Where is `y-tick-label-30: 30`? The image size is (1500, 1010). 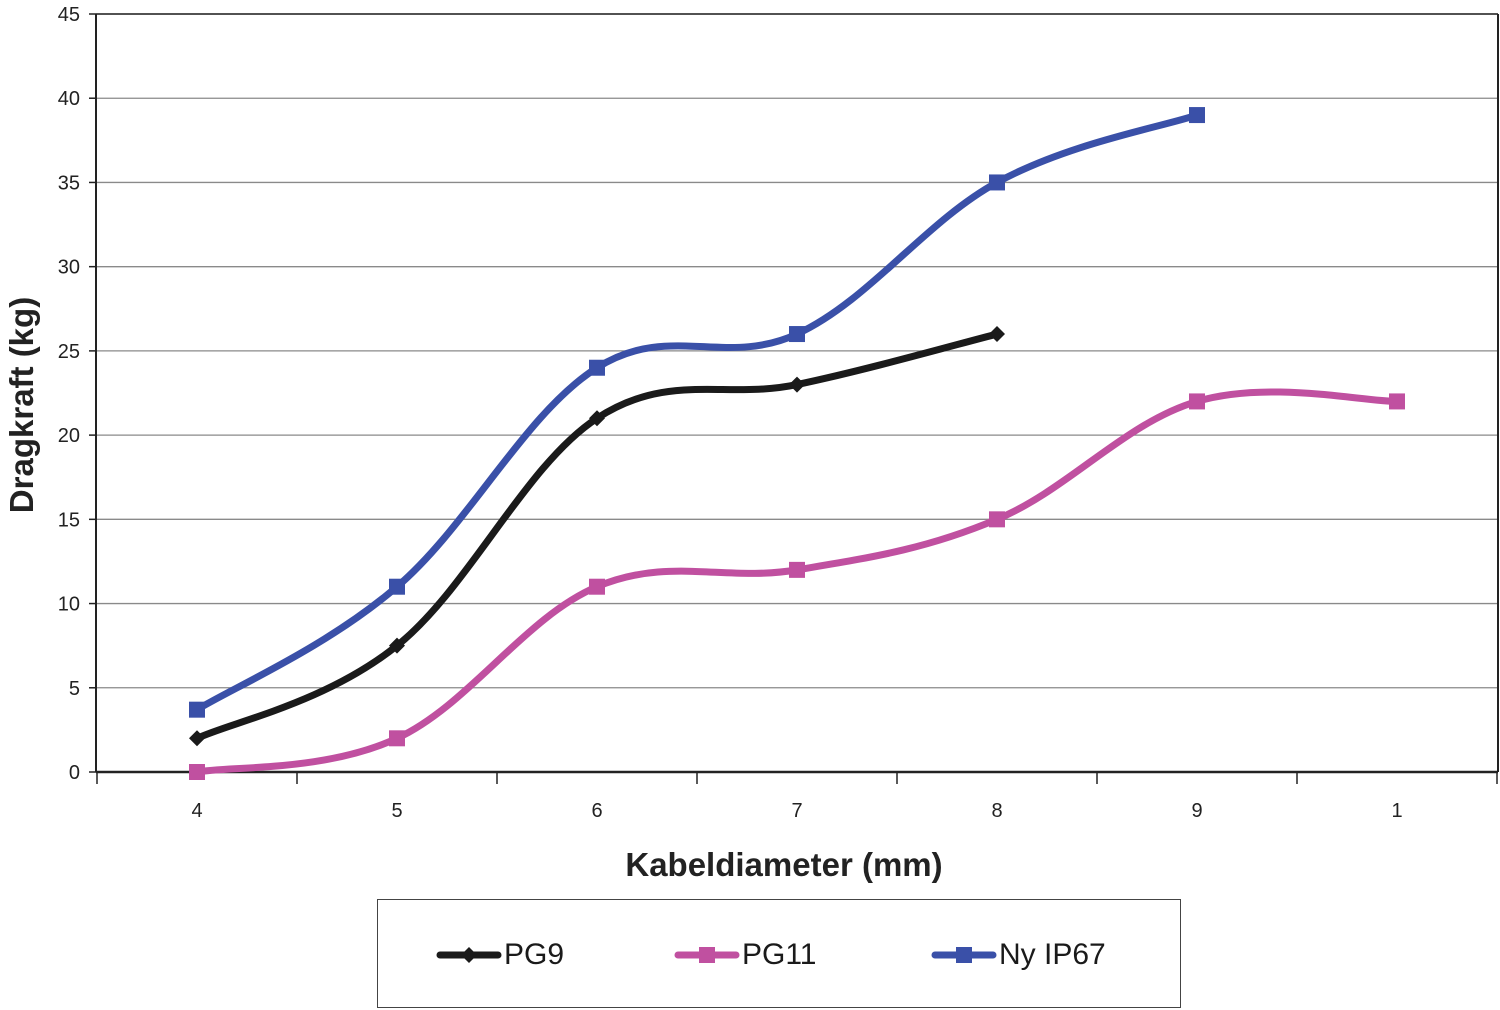 y-tick-label-30: 30 is located at coordinates (69, 268).